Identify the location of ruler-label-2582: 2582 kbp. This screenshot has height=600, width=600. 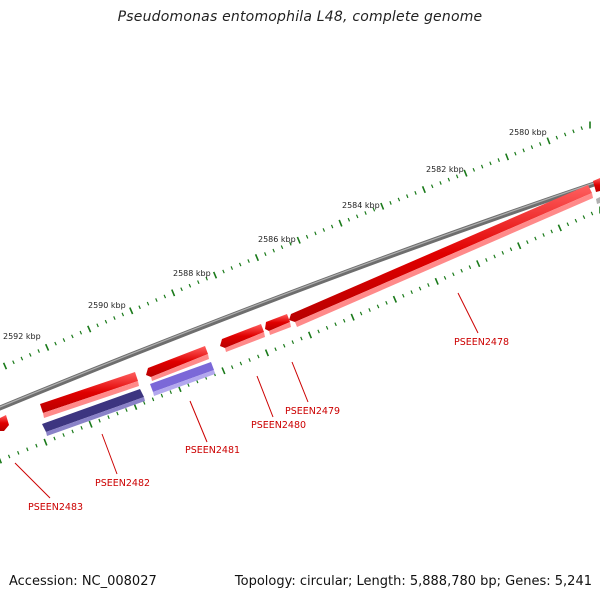
(445, 169).